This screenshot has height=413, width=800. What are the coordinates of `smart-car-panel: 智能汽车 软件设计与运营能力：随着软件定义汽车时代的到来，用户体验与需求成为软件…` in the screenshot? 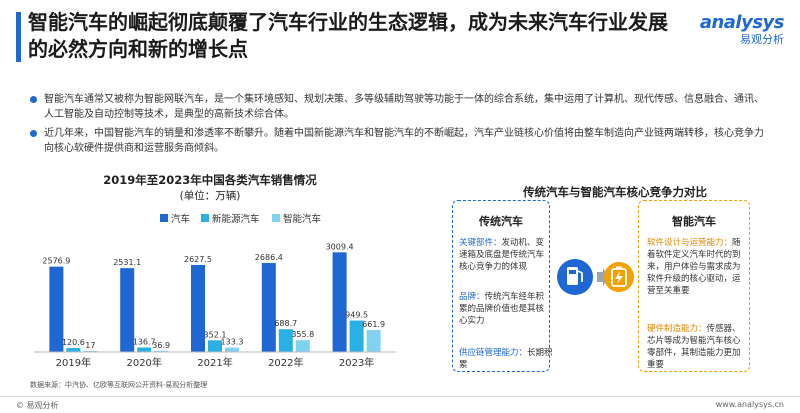 It's located at (694, 286).